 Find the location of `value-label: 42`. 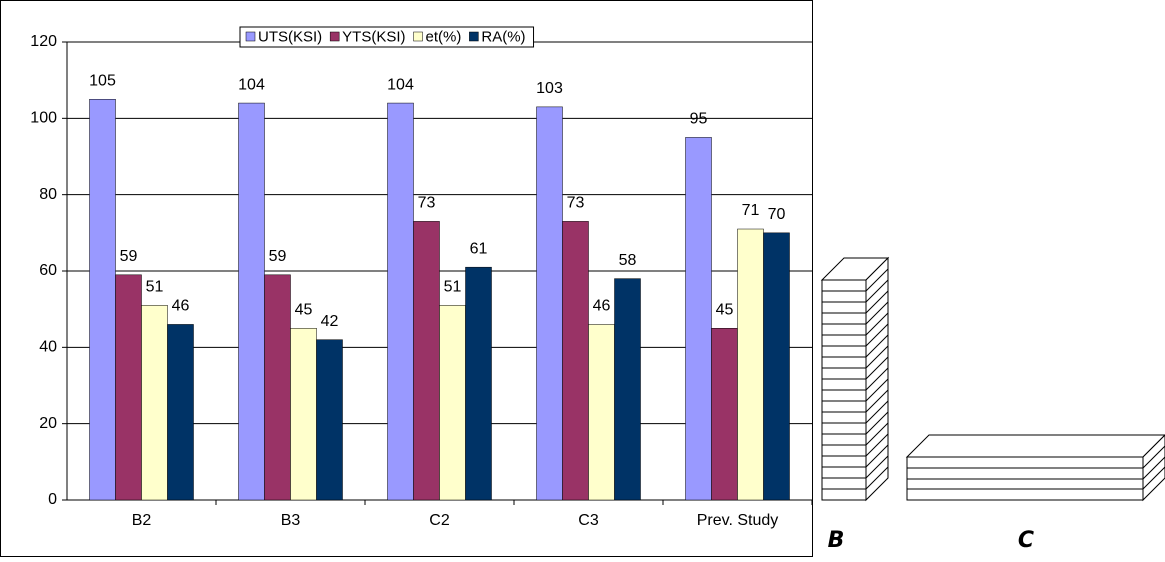

value-label: 42 is located at coordinates (330, 321).